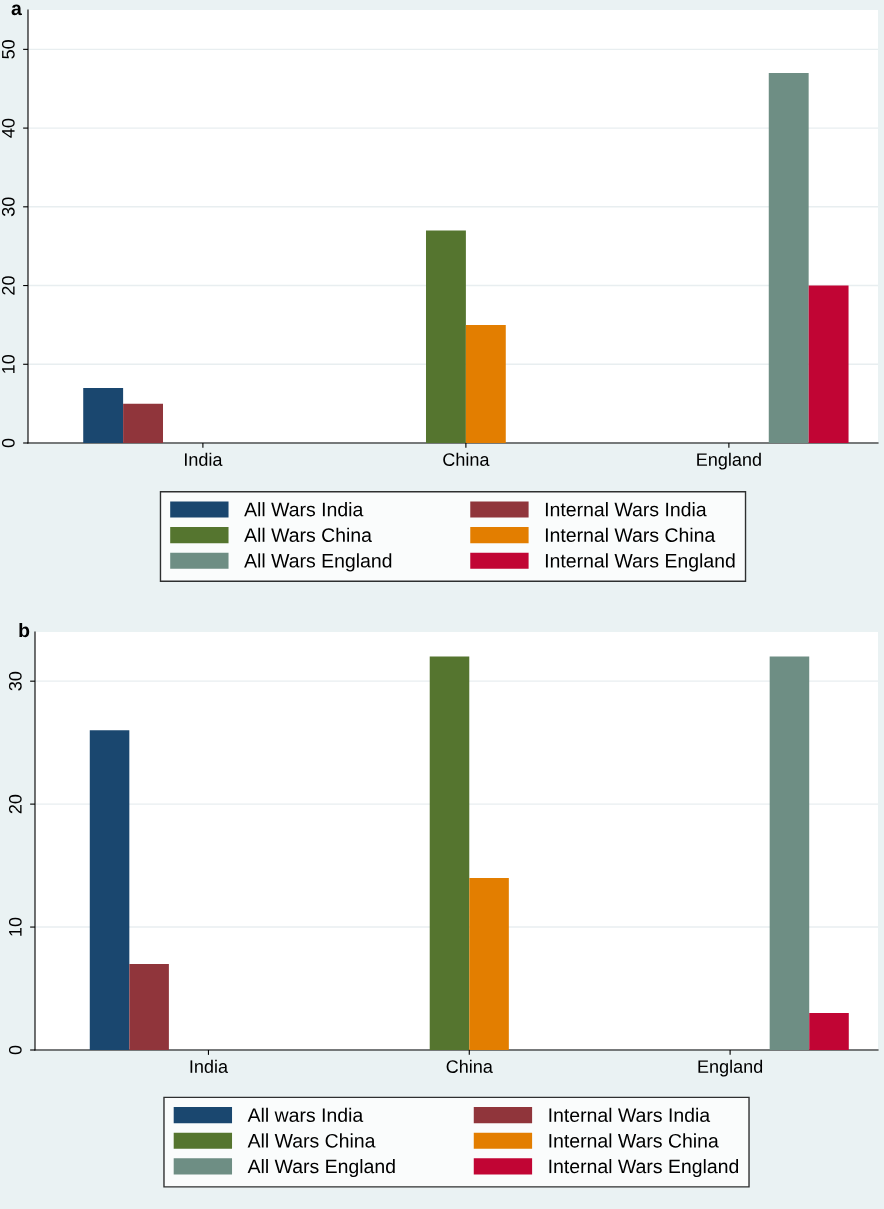 Image resolution: width=884 pixels, height=1209 pixels. Describe the element at coordinates (304, 509) in the screenshot. I see `legend-label: All Wars India` at that location.